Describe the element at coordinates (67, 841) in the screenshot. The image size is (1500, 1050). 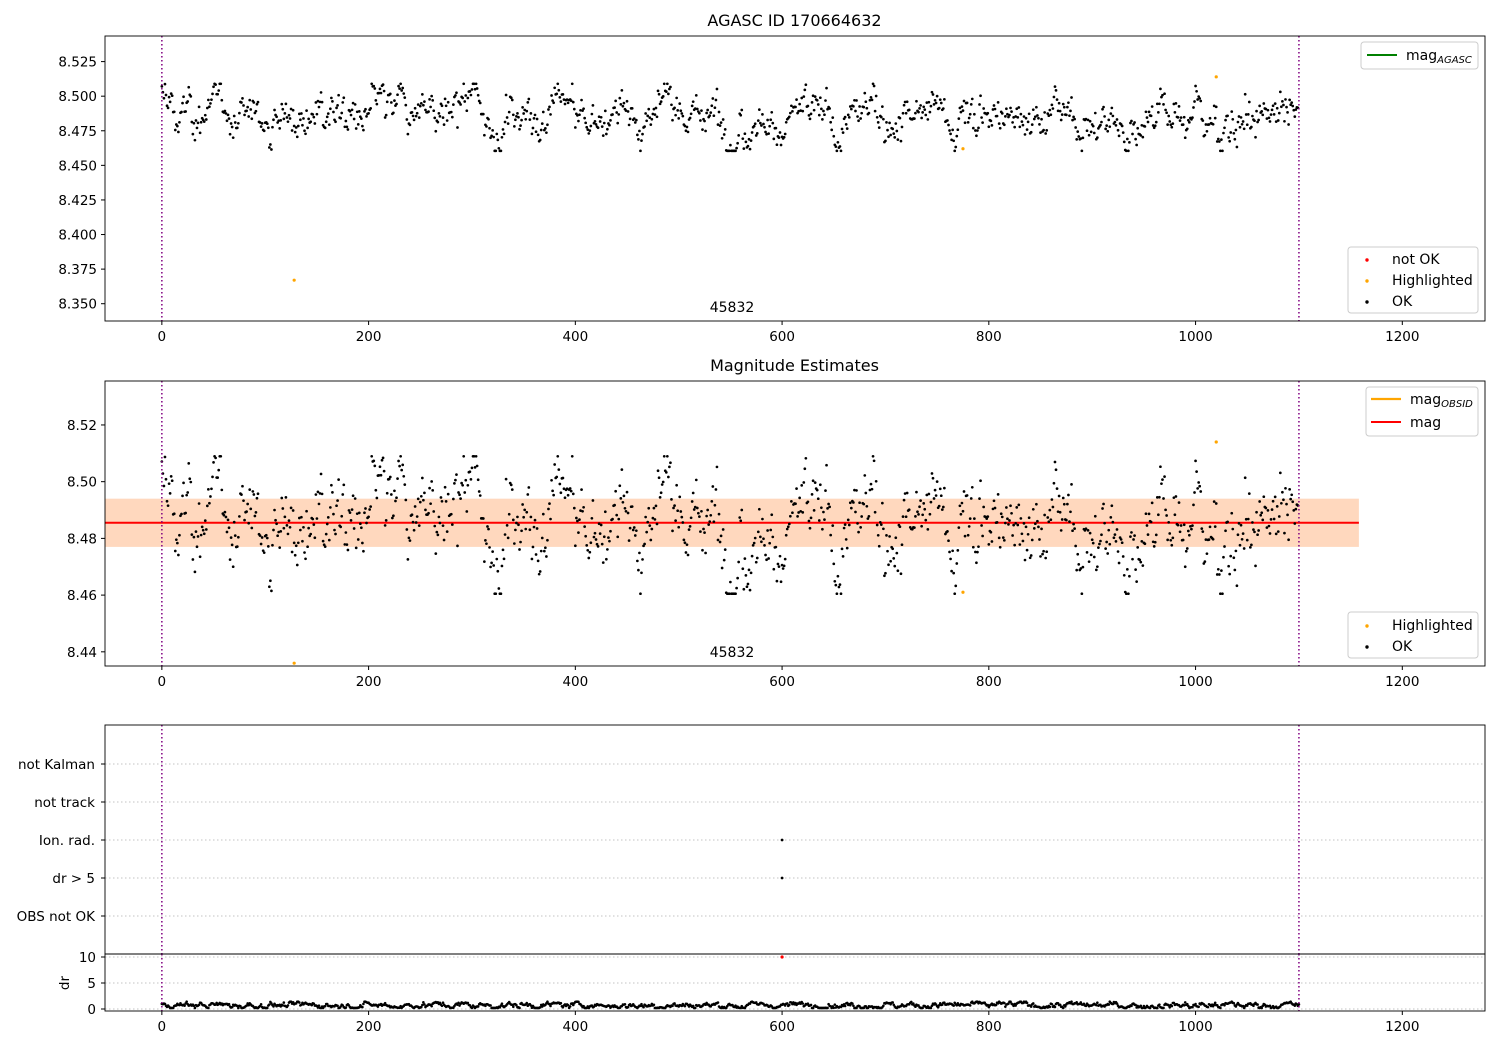
I see `flag-label-ion-rad: Ion. rad.` at that location.